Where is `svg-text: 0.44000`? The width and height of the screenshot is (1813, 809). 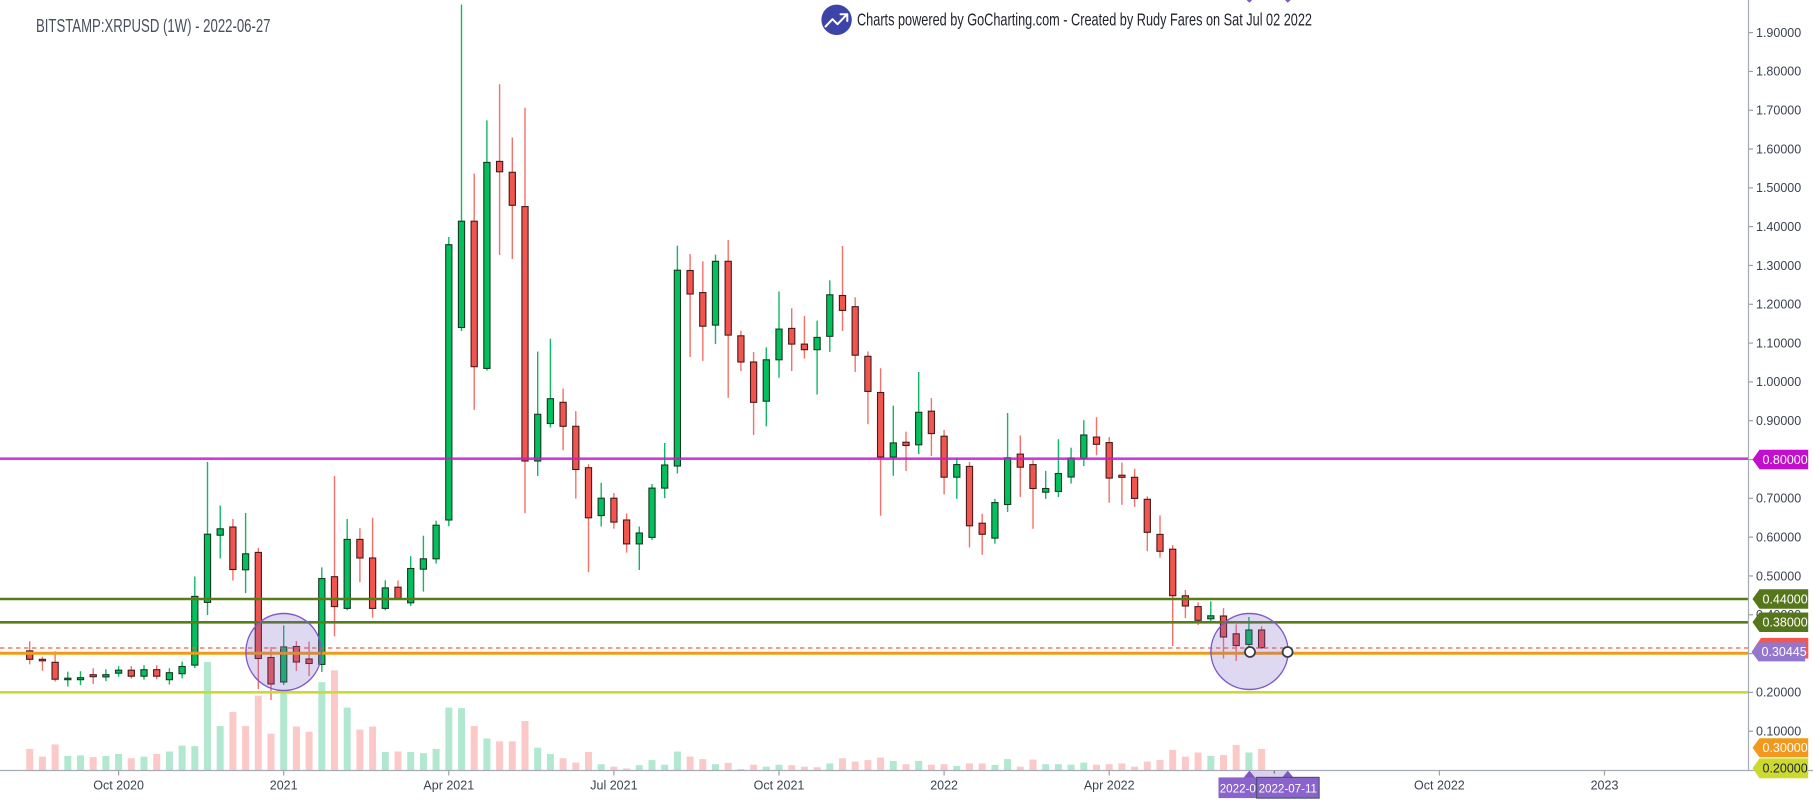
svg-text: 0.44000 is located at coordinates (1785, 599).